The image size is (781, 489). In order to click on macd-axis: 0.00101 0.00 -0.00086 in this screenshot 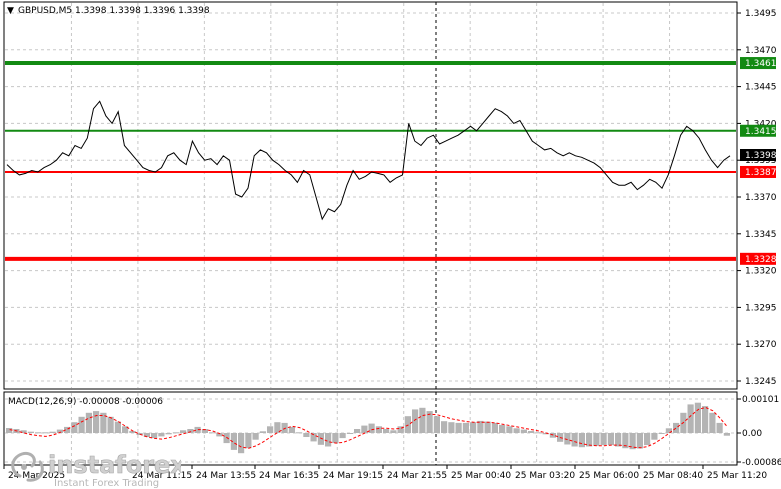, I will do `click(759, 431)`.